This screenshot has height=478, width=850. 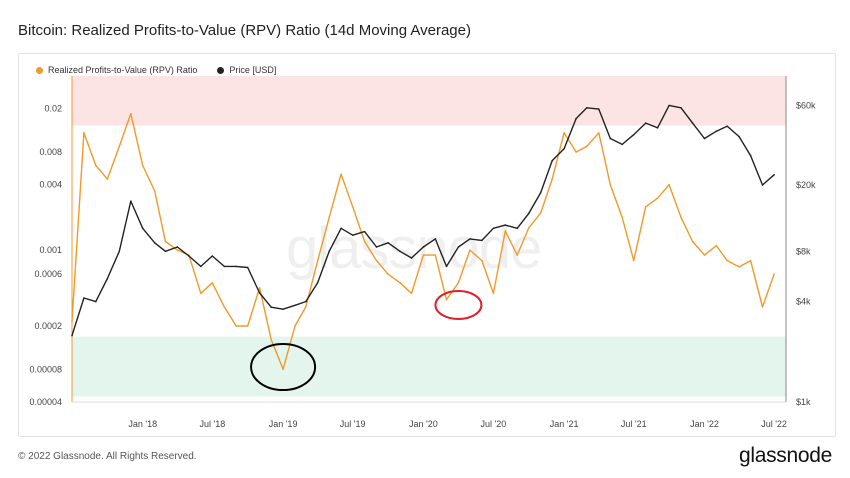 What do you see at coordinates (50, 152) in the screenshot?
I see `left-axis-tick-label: 0.008` at bounding box center [50, 152].